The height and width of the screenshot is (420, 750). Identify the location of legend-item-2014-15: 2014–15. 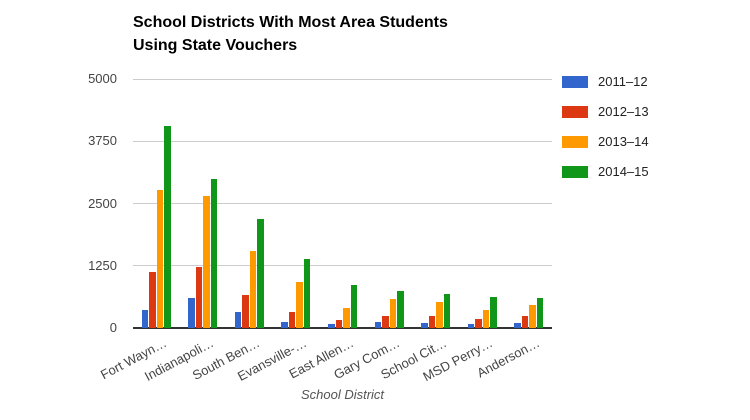
(605, 172).